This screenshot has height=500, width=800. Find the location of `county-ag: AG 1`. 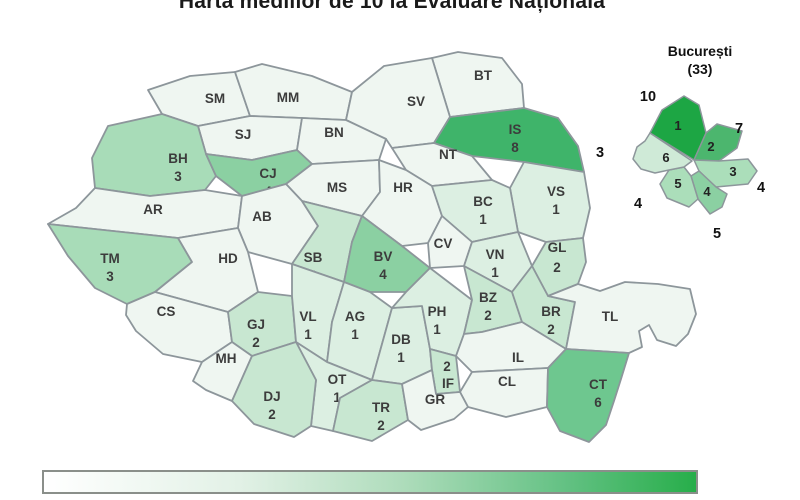

county-ag: AG 1 is located at coordinates (359, 331).